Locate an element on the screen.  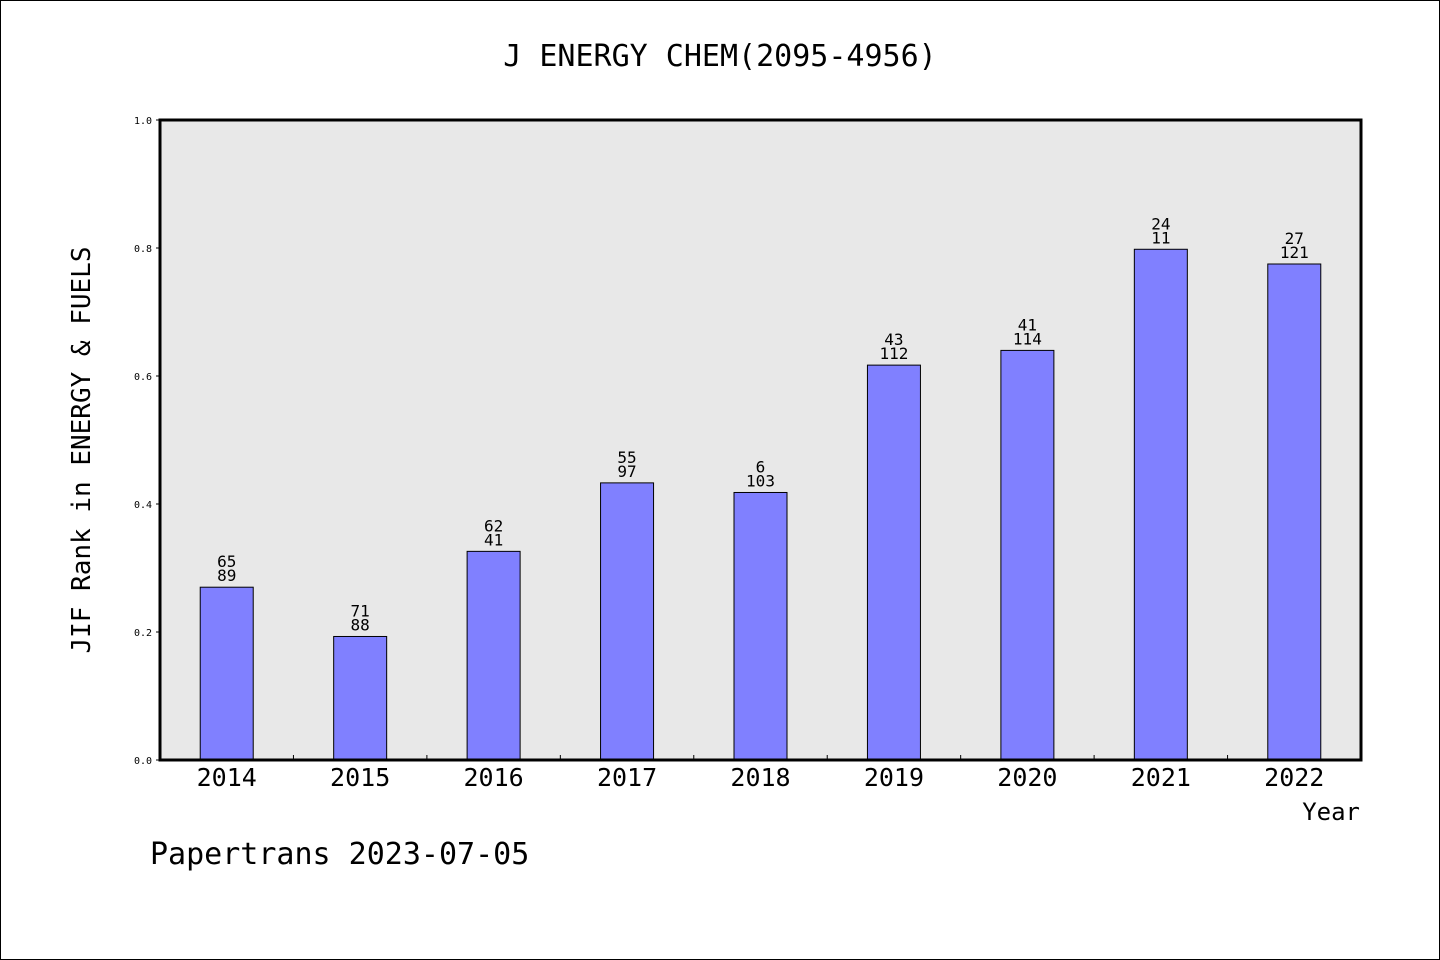
x-tick-label: 2019 is located at coordinates (894, 777).